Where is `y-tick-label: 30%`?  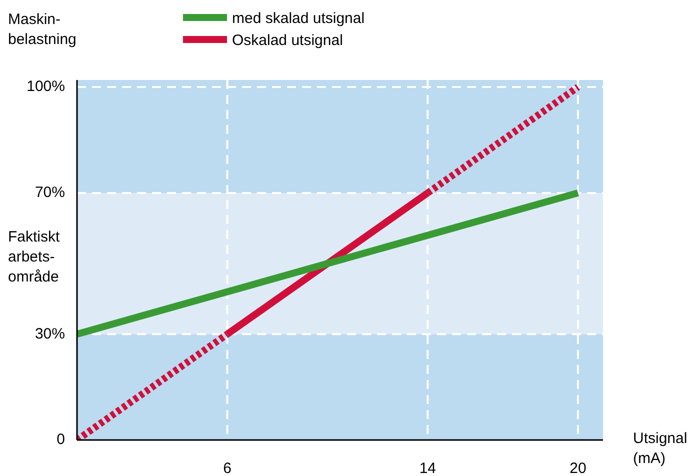 y-tick-label: 30% is located at coordinates (49, 333).